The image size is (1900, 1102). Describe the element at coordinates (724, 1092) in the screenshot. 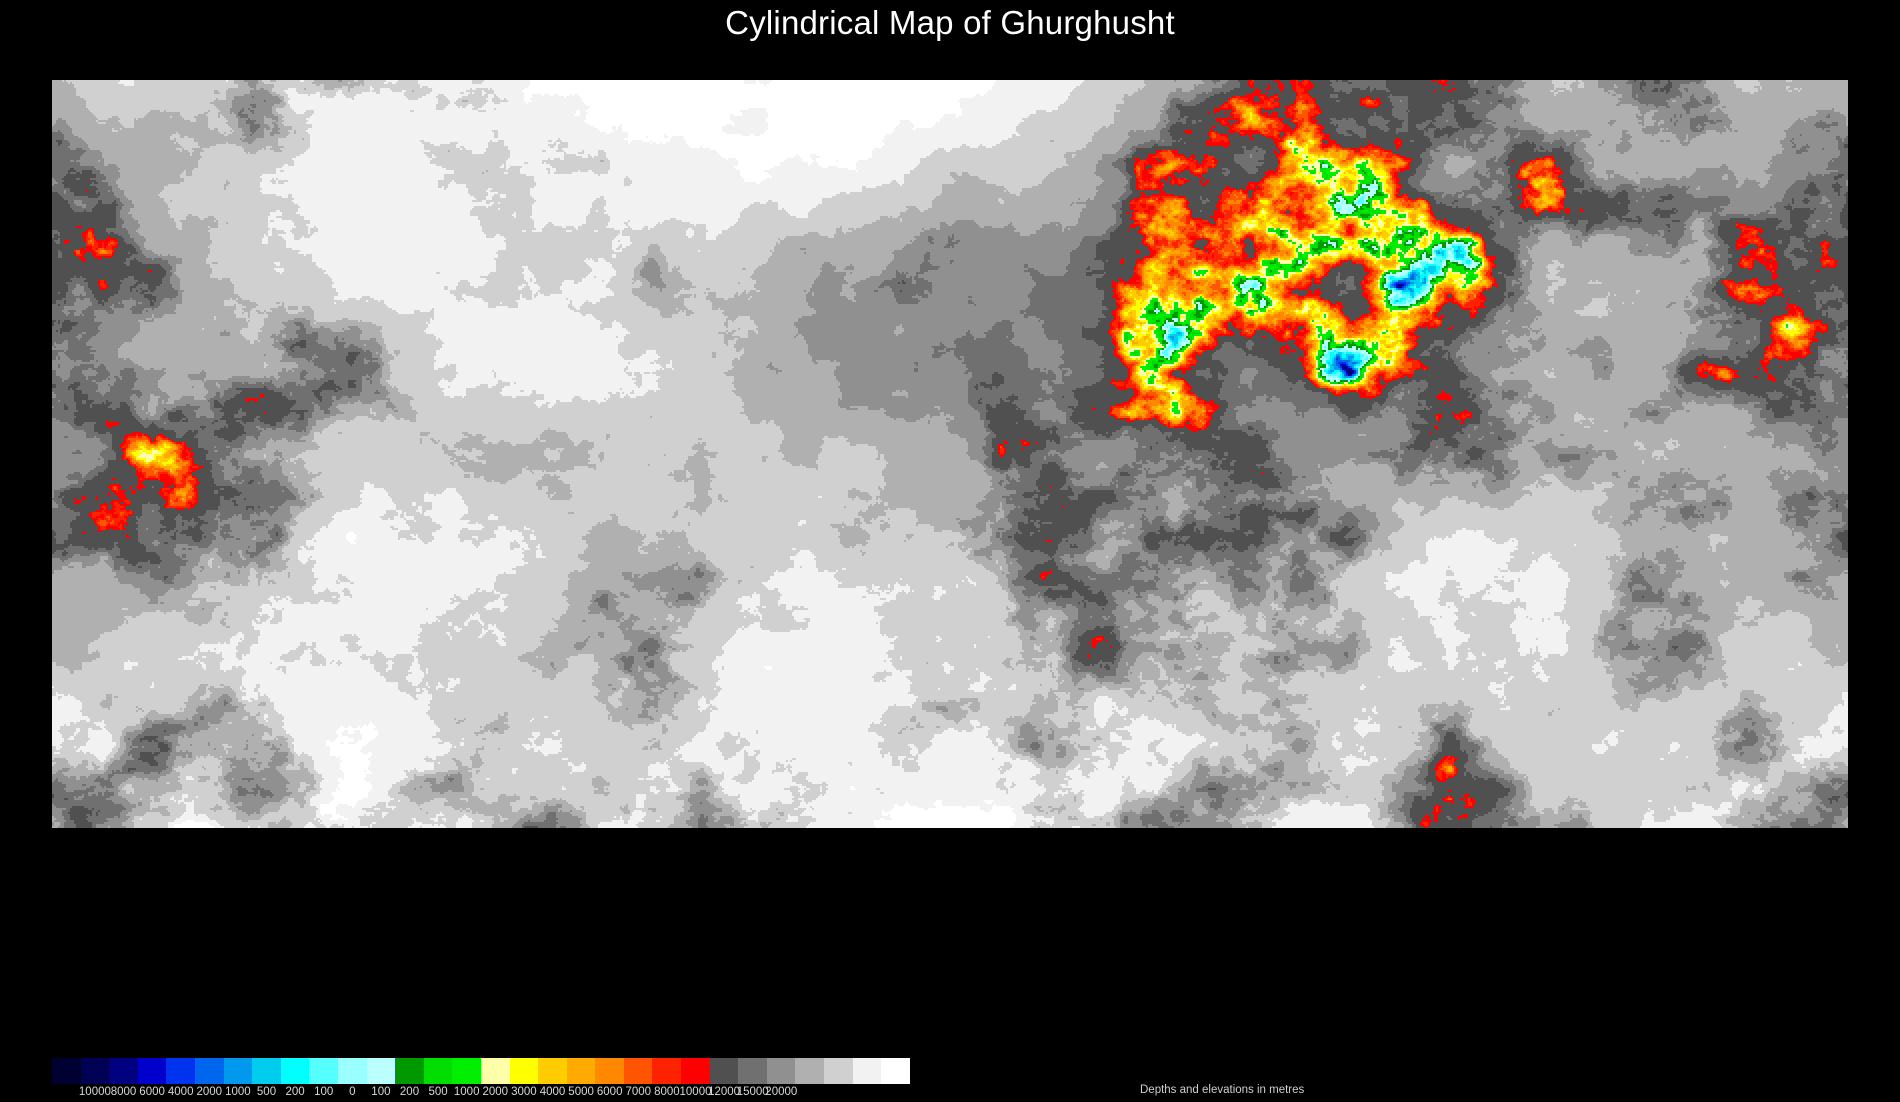

I see `colorbar-tick-label: 12000` at that location.